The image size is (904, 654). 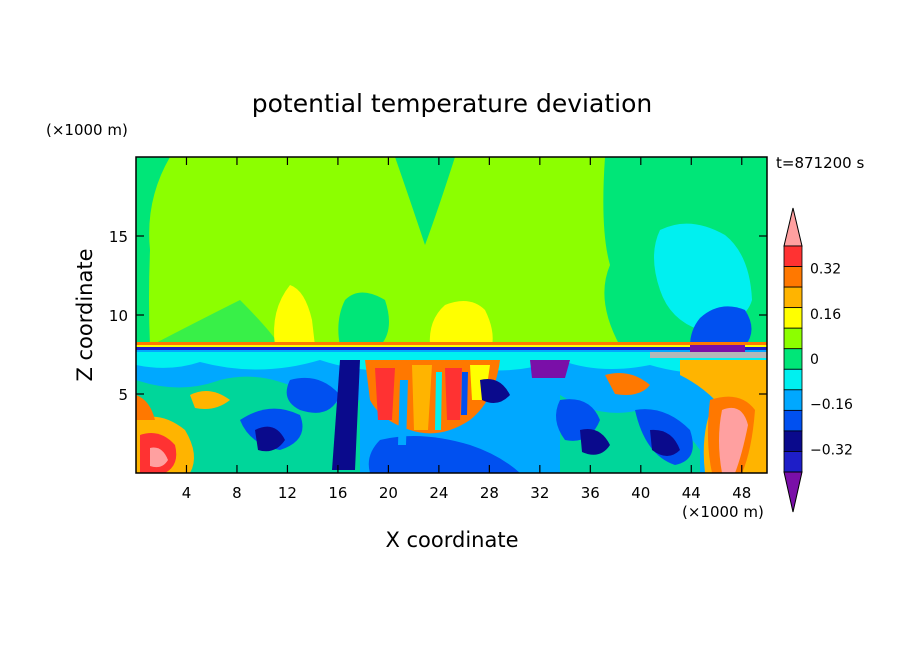 What do you see at coordinates (590, 493) in the screenshot?
I see `x-tick-label: 36` at bounding box center [590, 493].